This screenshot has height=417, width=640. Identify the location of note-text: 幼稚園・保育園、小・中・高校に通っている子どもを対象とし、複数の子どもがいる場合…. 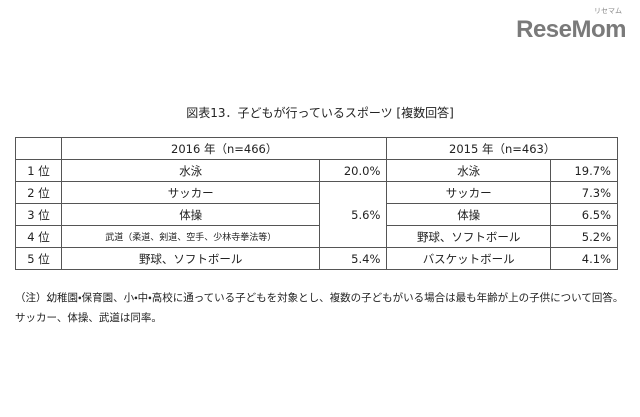
(319, 308).